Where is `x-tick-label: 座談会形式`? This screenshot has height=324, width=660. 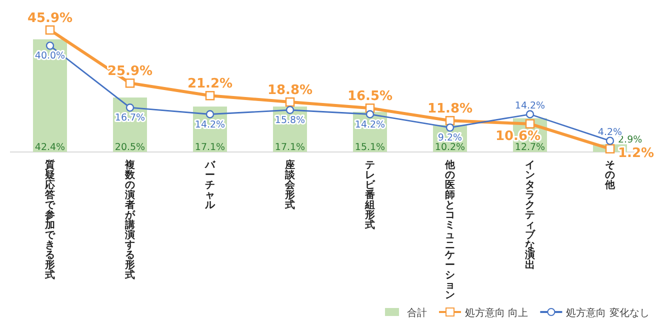
x-tick-label: 座談会形式 is located at coordinates (290, 185).